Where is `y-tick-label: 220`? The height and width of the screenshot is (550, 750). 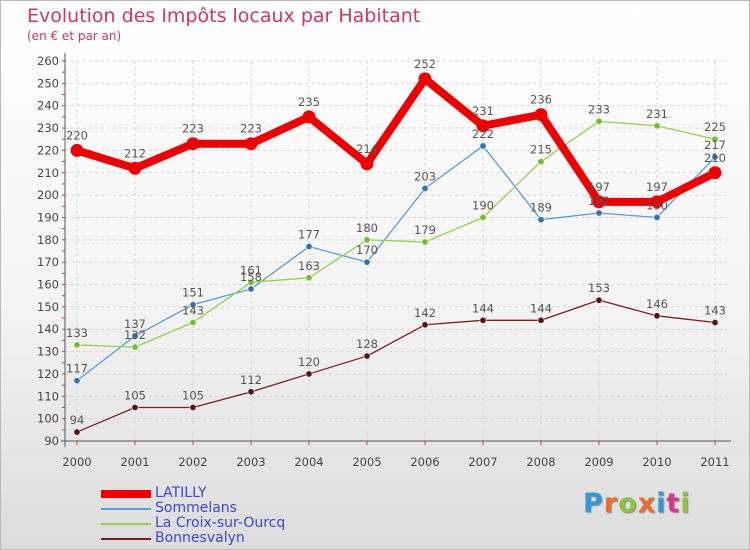
y-tick-label: 220 is located at coordinates (48, 150).